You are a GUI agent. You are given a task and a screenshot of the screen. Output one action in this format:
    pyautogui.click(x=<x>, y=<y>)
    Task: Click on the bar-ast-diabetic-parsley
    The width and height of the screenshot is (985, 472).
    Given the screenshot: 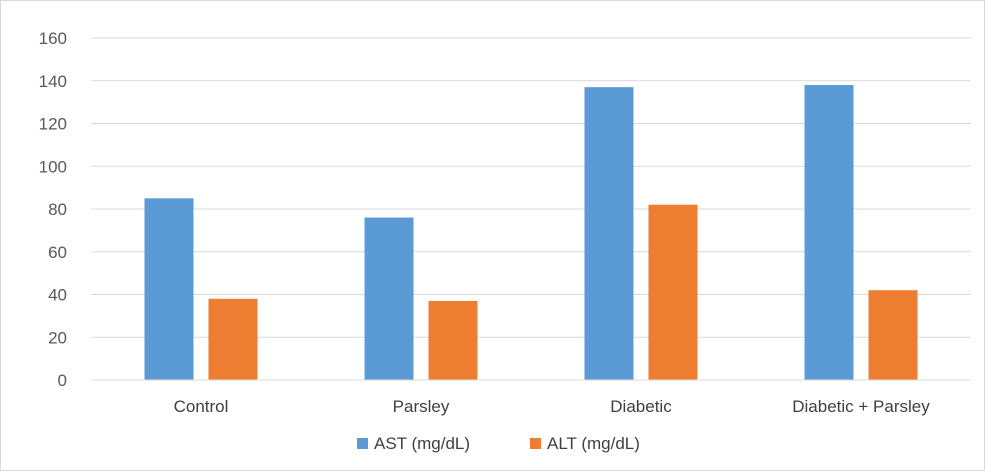 What is the action you would take?
    pyautogui.click(x=829, y=233)
    